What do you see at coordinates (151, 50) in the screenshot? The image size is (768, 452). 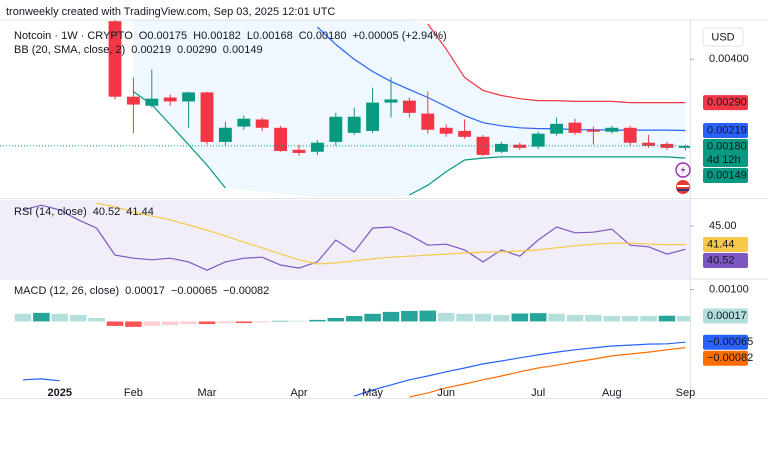 I see `legend-value: 0.00219` at bounding box center [151, 50].